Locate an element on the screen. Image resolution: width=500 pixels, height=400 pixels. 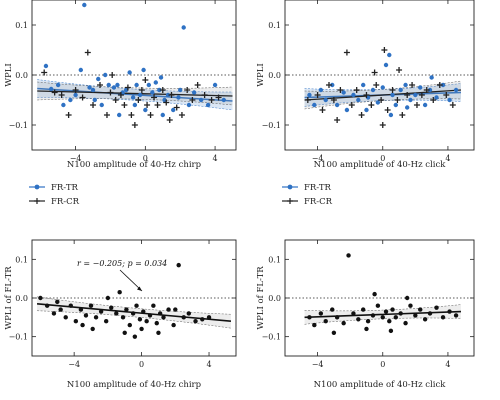
confidence-edge-lower is located at coordinates (135, 102).